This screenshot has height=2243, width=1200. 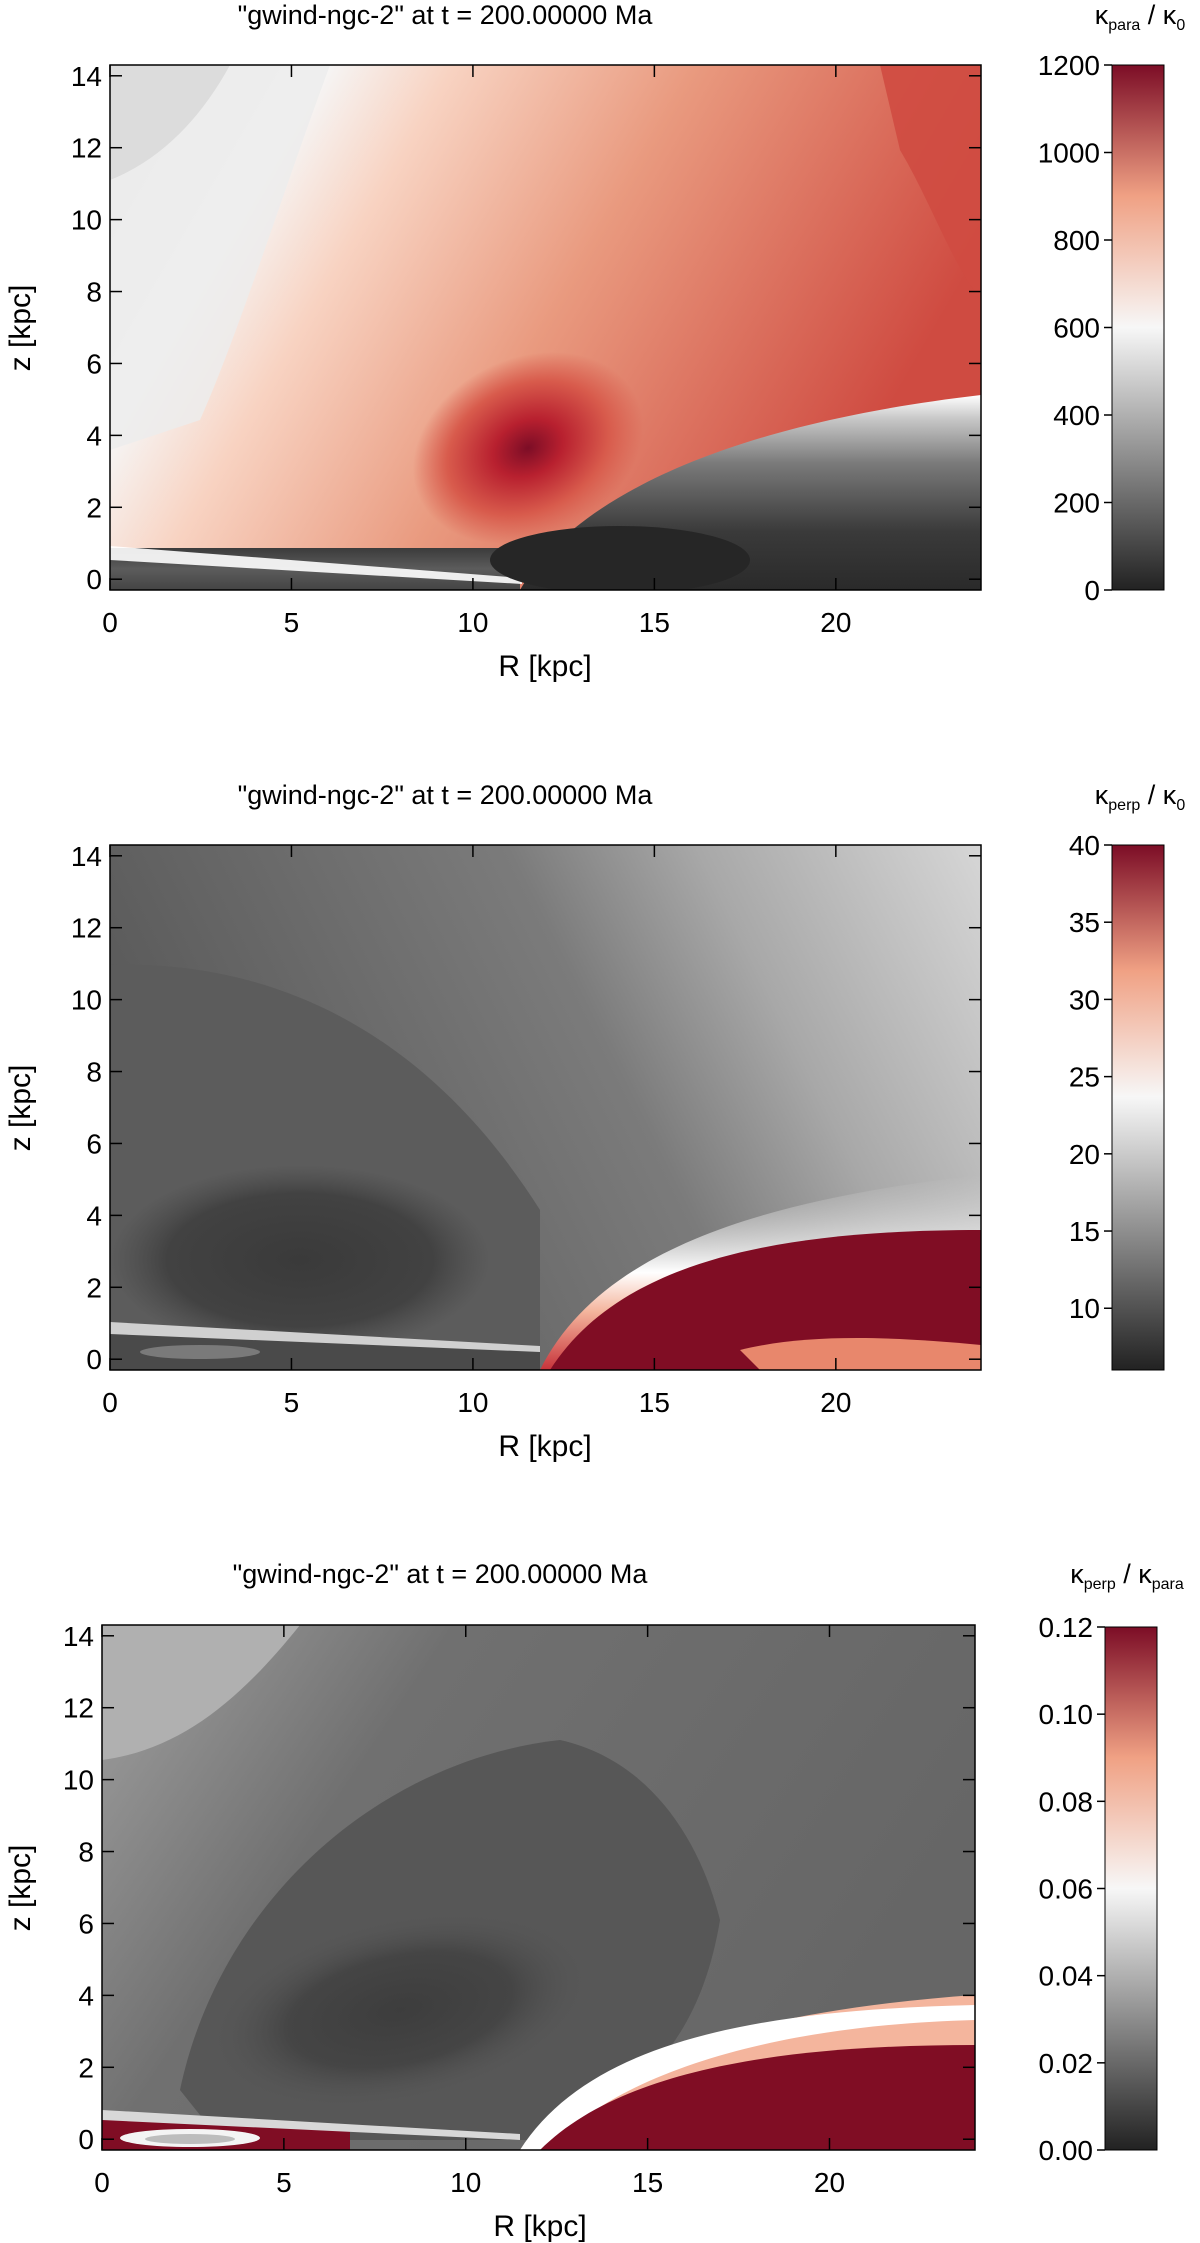 What do you see at coordinates (544, 1446) in the screenshot?
I see `panel-2-xlabel: R [kpc]` at bounding box center [544, 1446].